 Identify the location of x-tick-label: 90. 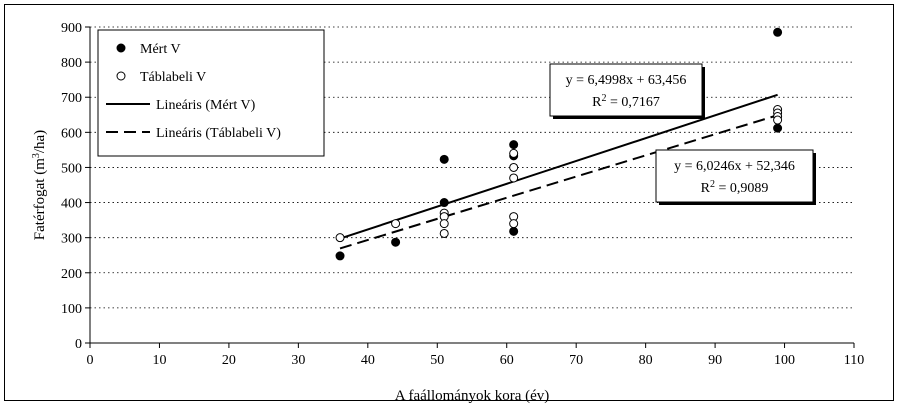
(715, 360).